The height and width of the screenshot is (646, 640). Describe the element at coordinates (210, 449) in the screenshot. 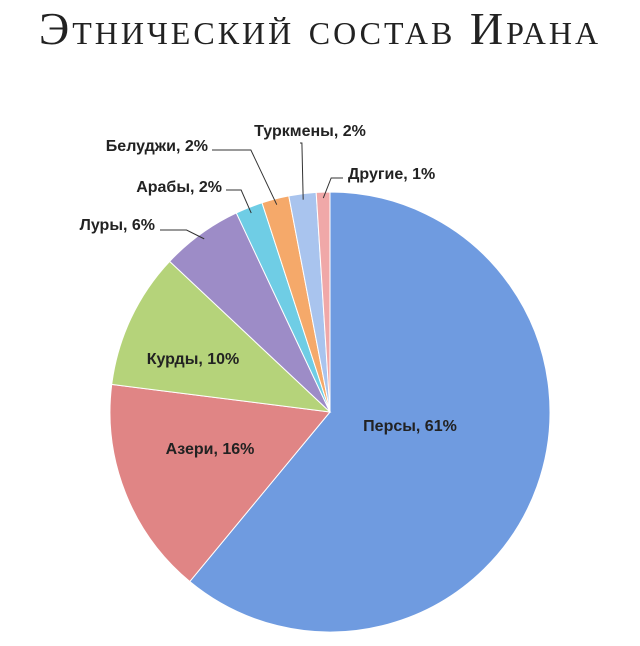

I see `data-label: Азери, 16%` at that location.